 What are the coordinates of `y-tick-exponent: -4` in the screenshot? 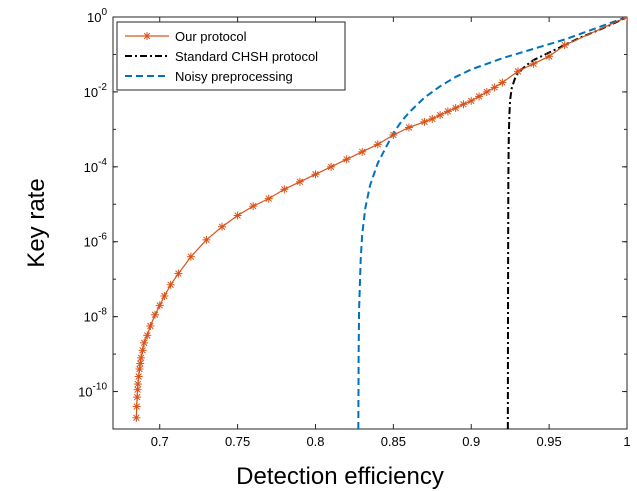 It's located at (102, 162).